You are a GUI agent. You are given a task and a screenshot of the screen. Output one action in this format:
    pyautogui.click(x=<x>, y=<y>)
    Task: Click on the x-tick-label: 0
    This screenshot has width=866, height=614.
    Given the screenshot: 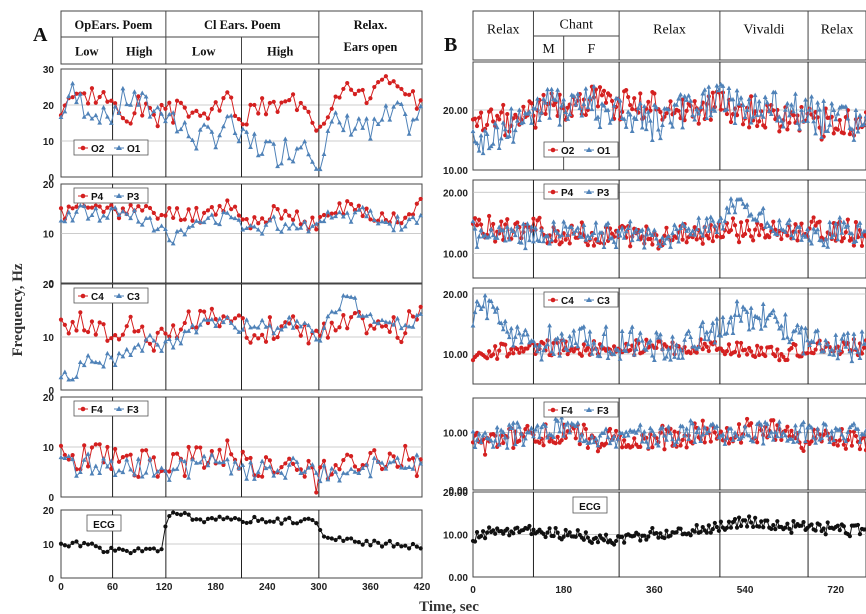 What is the action you would take?
    pyautogui.click(x=473, y=590)
    